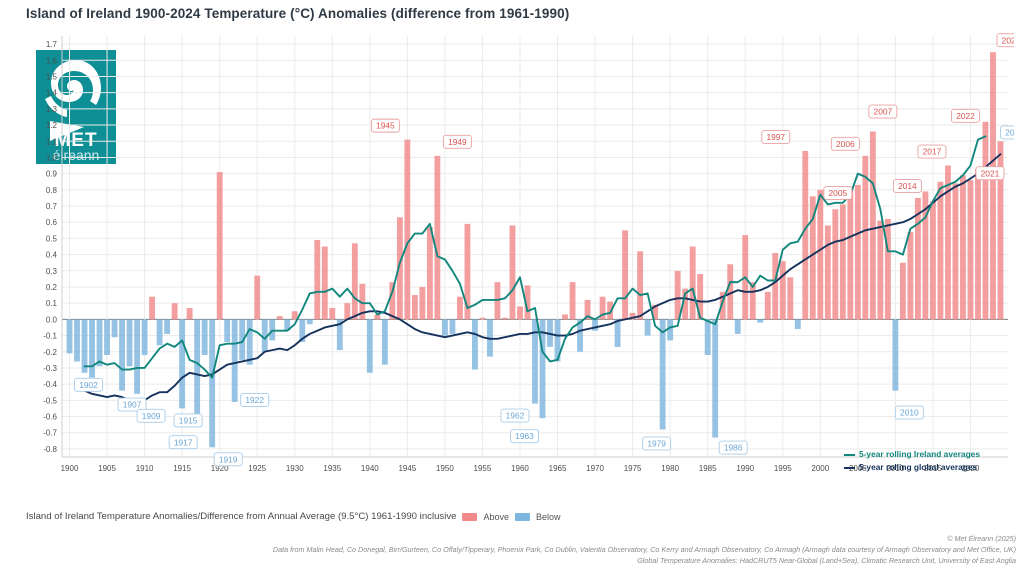 This screenshot has width=1024, height=569. What do you see at coordinates (73, 111) in the screenshot?
I see `met-eireann-logo-mark: MET éireann` at bounding box center [73, 111].